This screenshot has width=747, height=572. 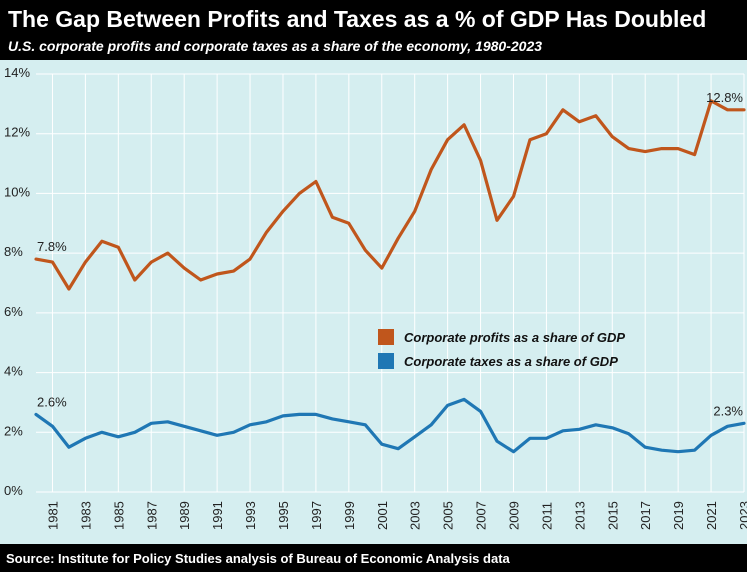 I want to click on x-tick-label: 2003, so click(x=415, y=515).